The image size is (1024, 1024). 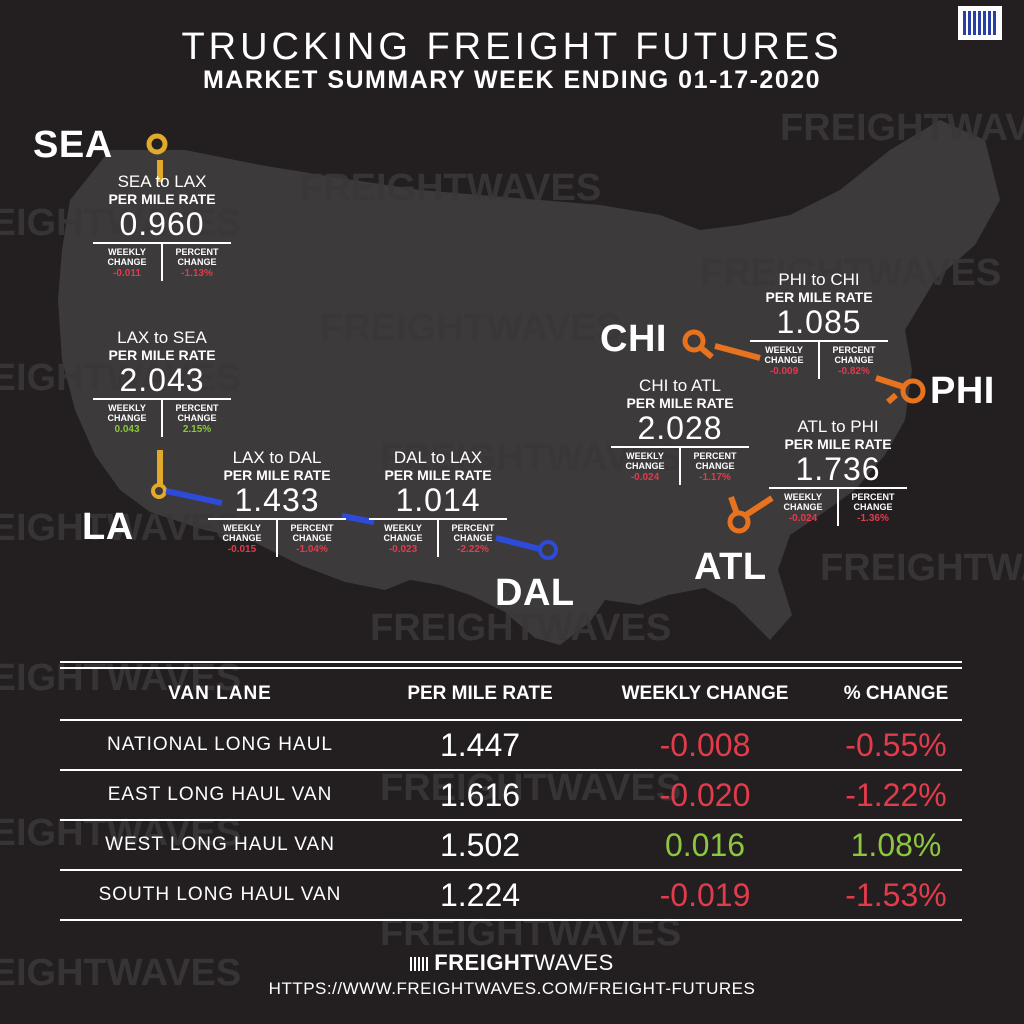 I want to click on weekly-change-value: -0.023, so click(x=403, y=549).